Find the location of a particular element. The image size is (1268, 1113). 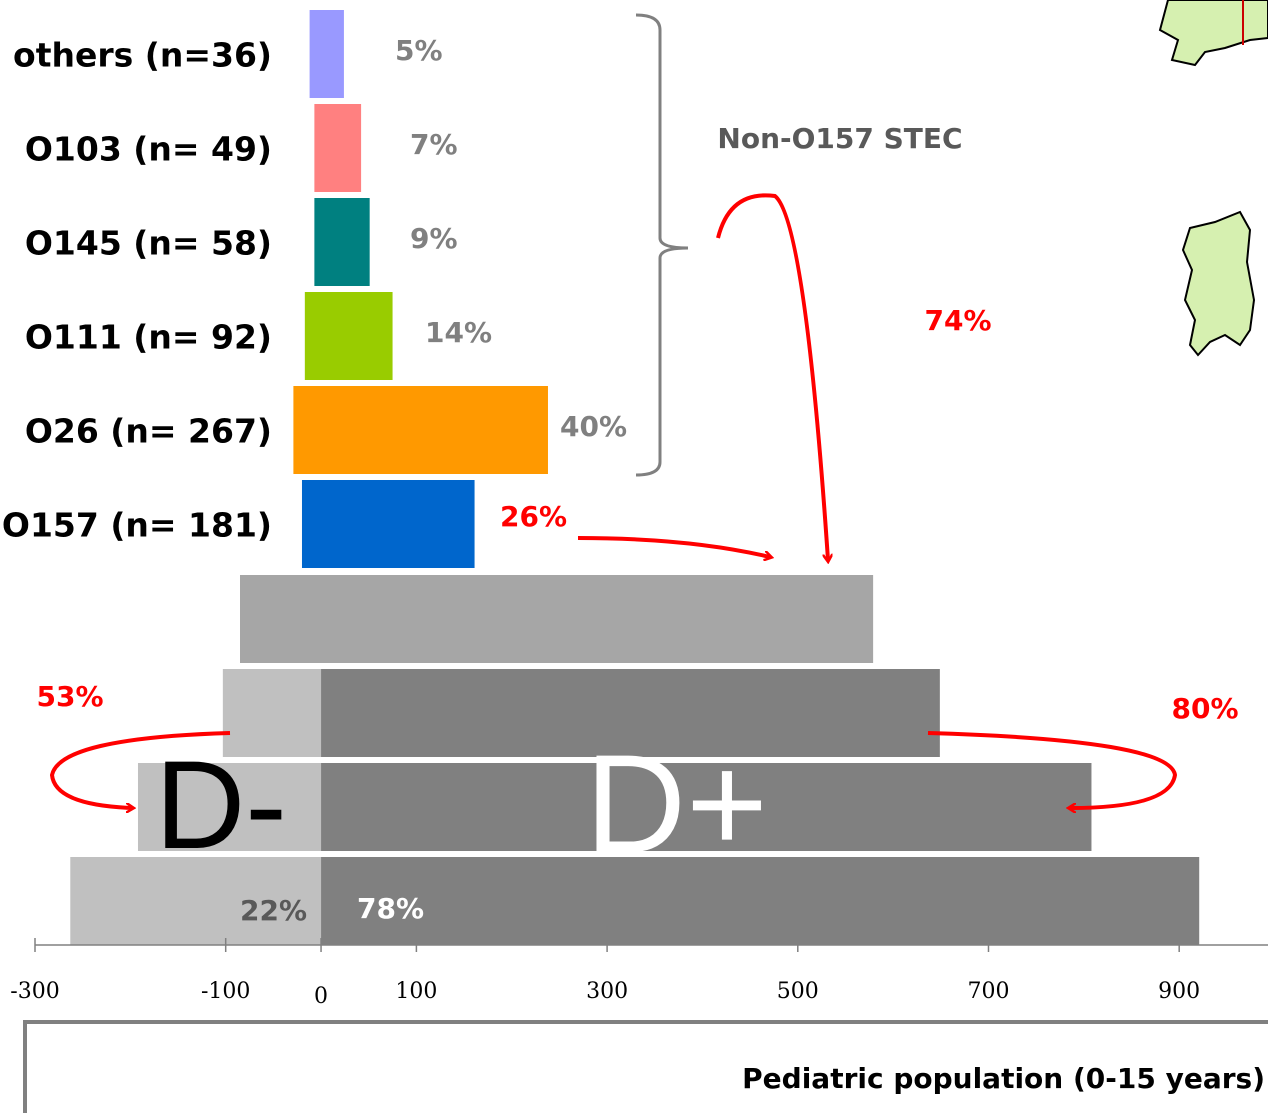

category-label: O103 (n= 49) is located at coordinates (148, 149).